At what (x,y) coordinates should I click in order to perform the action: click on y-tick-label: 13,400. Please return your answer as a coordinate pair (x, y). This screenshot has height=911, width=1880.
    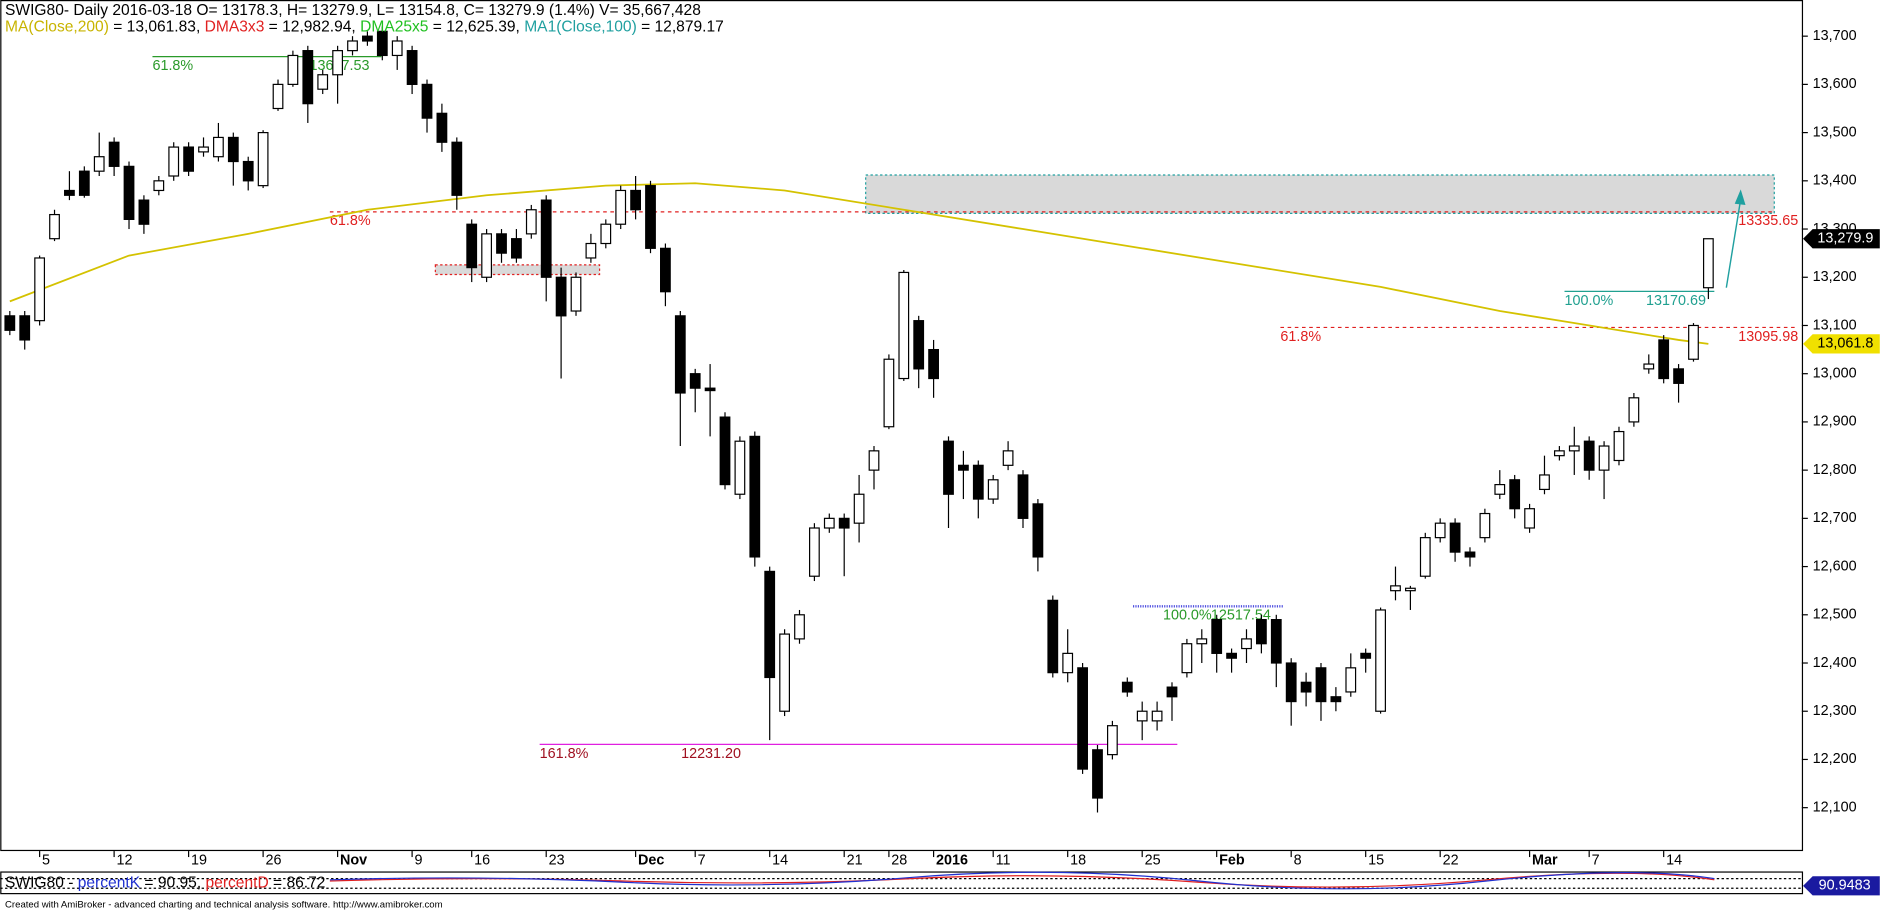
    Looking at the image, I should click on (1835, 181).